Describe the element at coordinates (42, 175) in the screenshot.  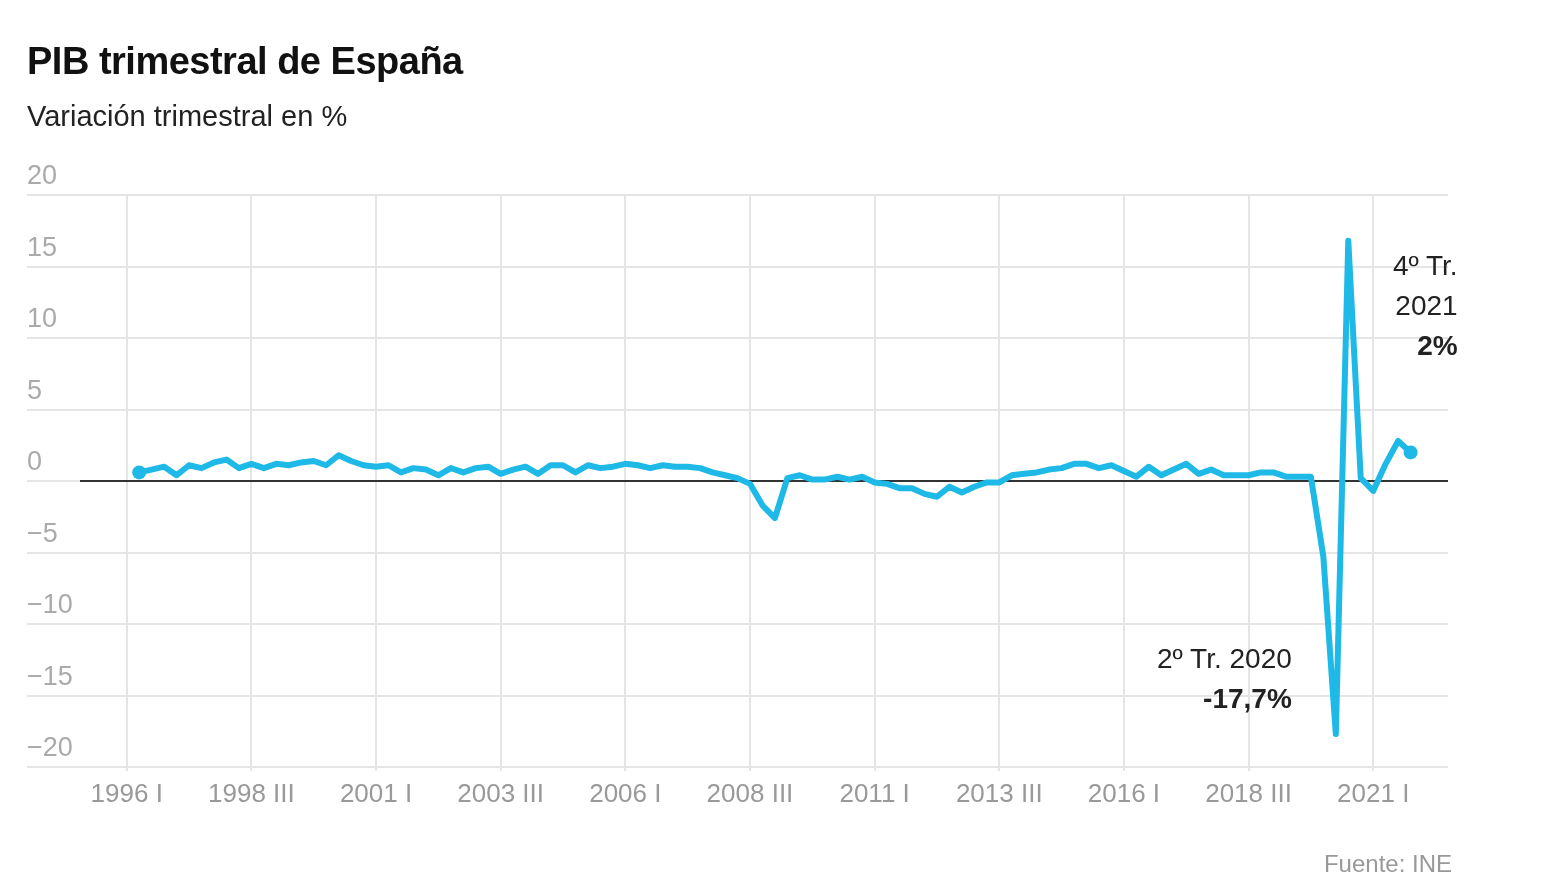
I see `y-tick-label: 20` at that location.